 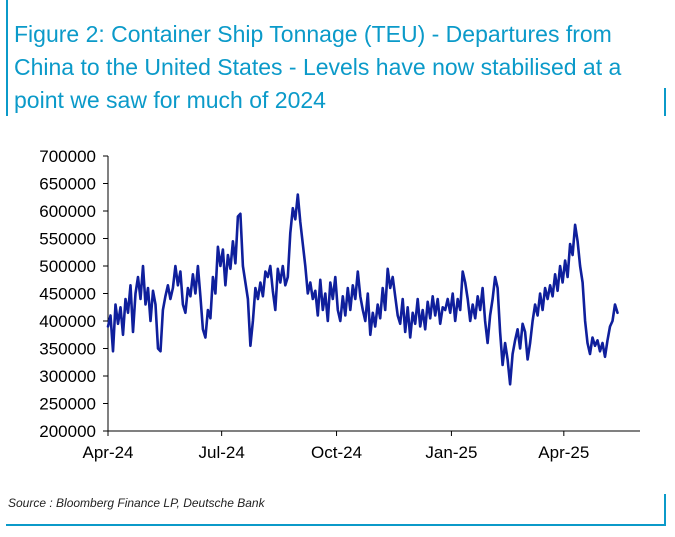 I want to click on y-tick-label: 600000, so click(x=67, y=211).